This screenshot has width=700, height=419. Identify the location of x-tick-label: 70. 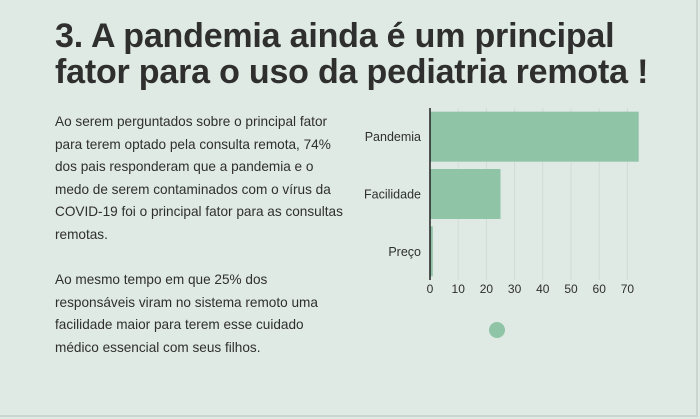
(628, 289).